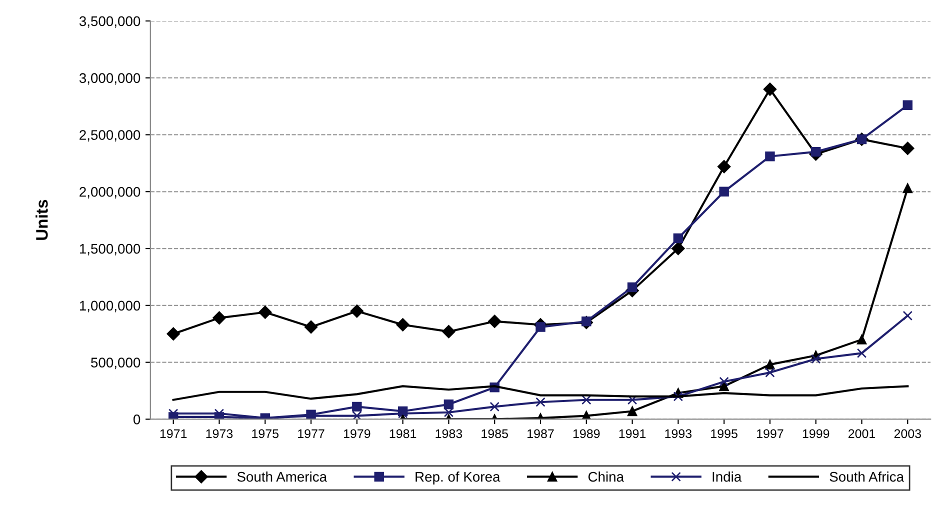 The width and height of the screenshot is (940, 524). Describe the element at coordinates (458, 478) in the screenshot. I see `legend-label: Rep. of Korea` at that location.